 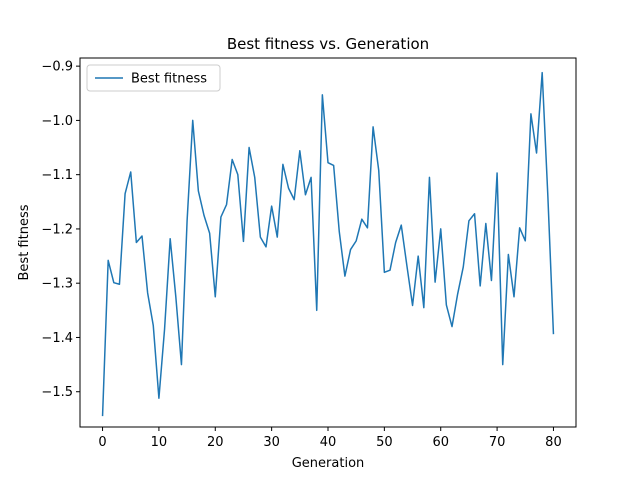 I want to click on y-tick-label: −1.0, so click(x=57, y=121).